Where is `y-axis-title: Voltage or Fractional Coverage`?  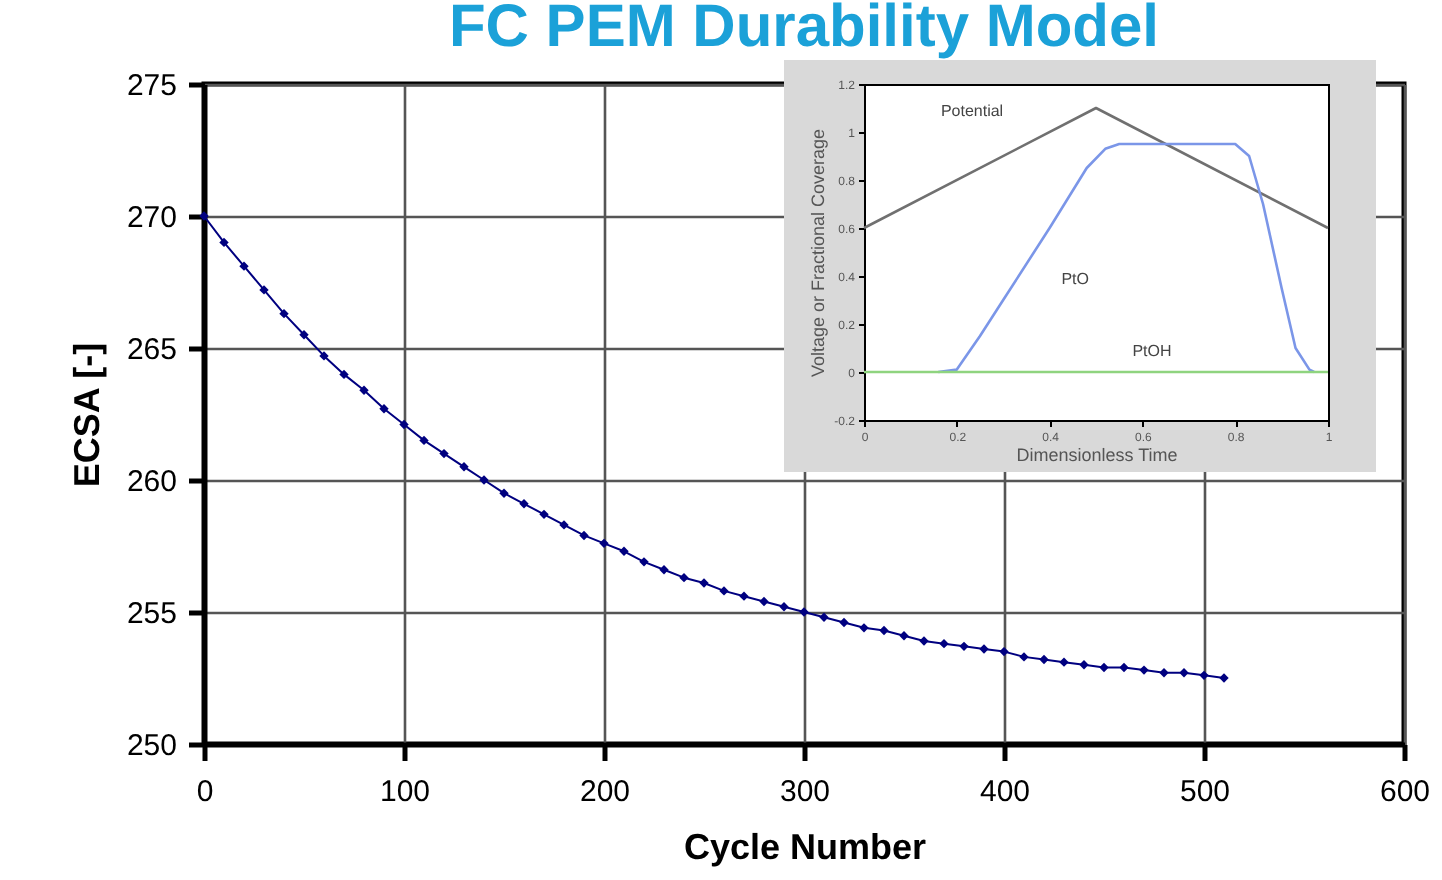
y-axis-title: Voltage or Fractional Coverage is located at coordinates (818, 253).